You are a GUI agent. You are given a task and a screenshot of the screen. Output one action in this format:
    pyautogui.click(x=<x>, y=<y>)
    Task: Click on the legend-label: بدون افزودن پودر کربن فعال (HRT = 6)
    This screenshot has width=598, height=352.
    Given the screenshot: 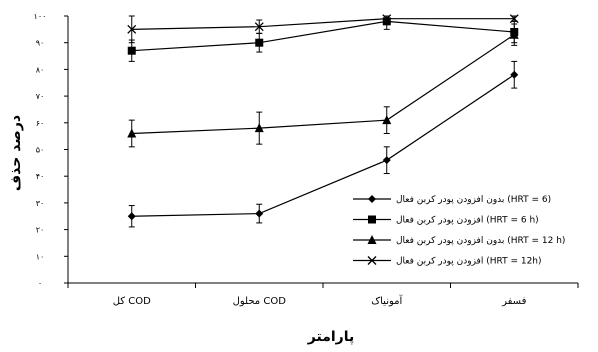 What is the action you would take?
    pyautogui.click(x=473, y=200)
    